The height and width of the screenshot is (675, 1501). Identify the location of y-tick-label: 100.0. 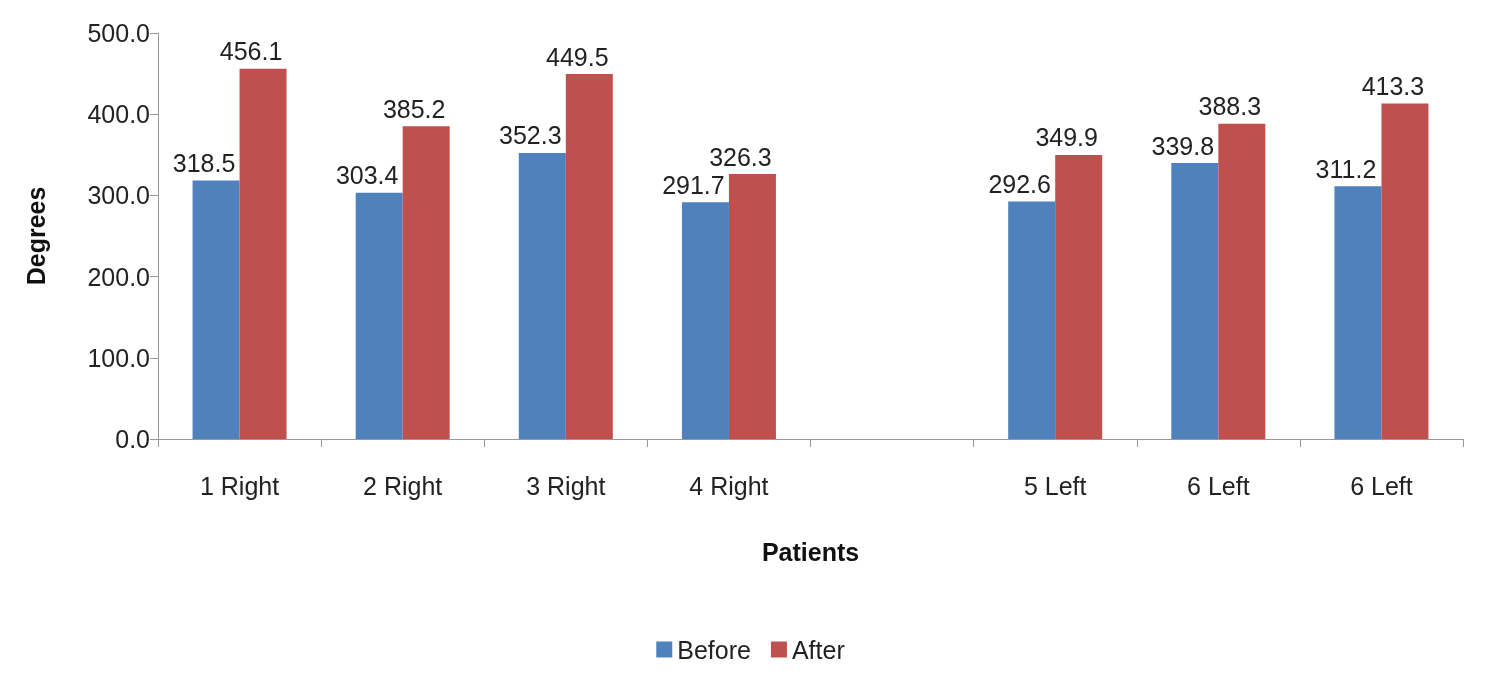
(118, 357).